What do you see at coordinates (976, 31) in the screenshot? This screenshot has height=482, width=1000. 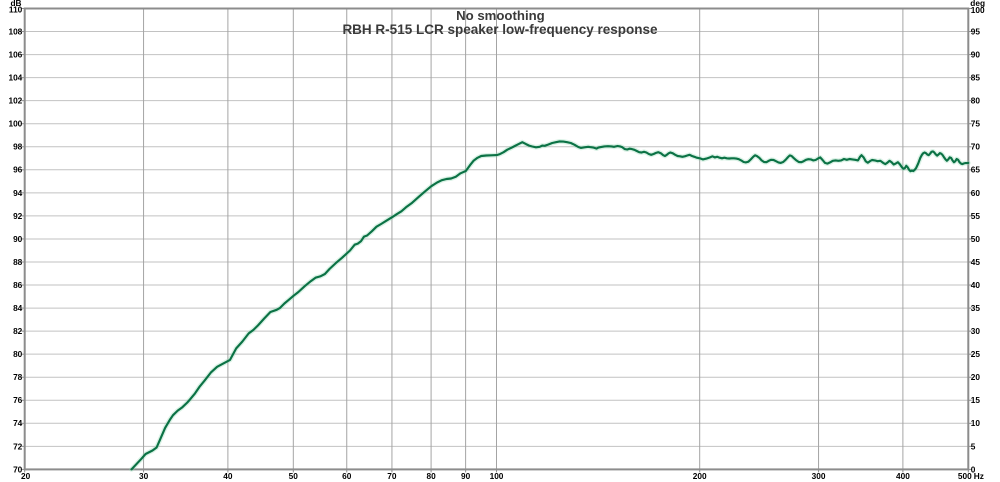 I see `svg-text: 95` at bounding box center [976, 31].